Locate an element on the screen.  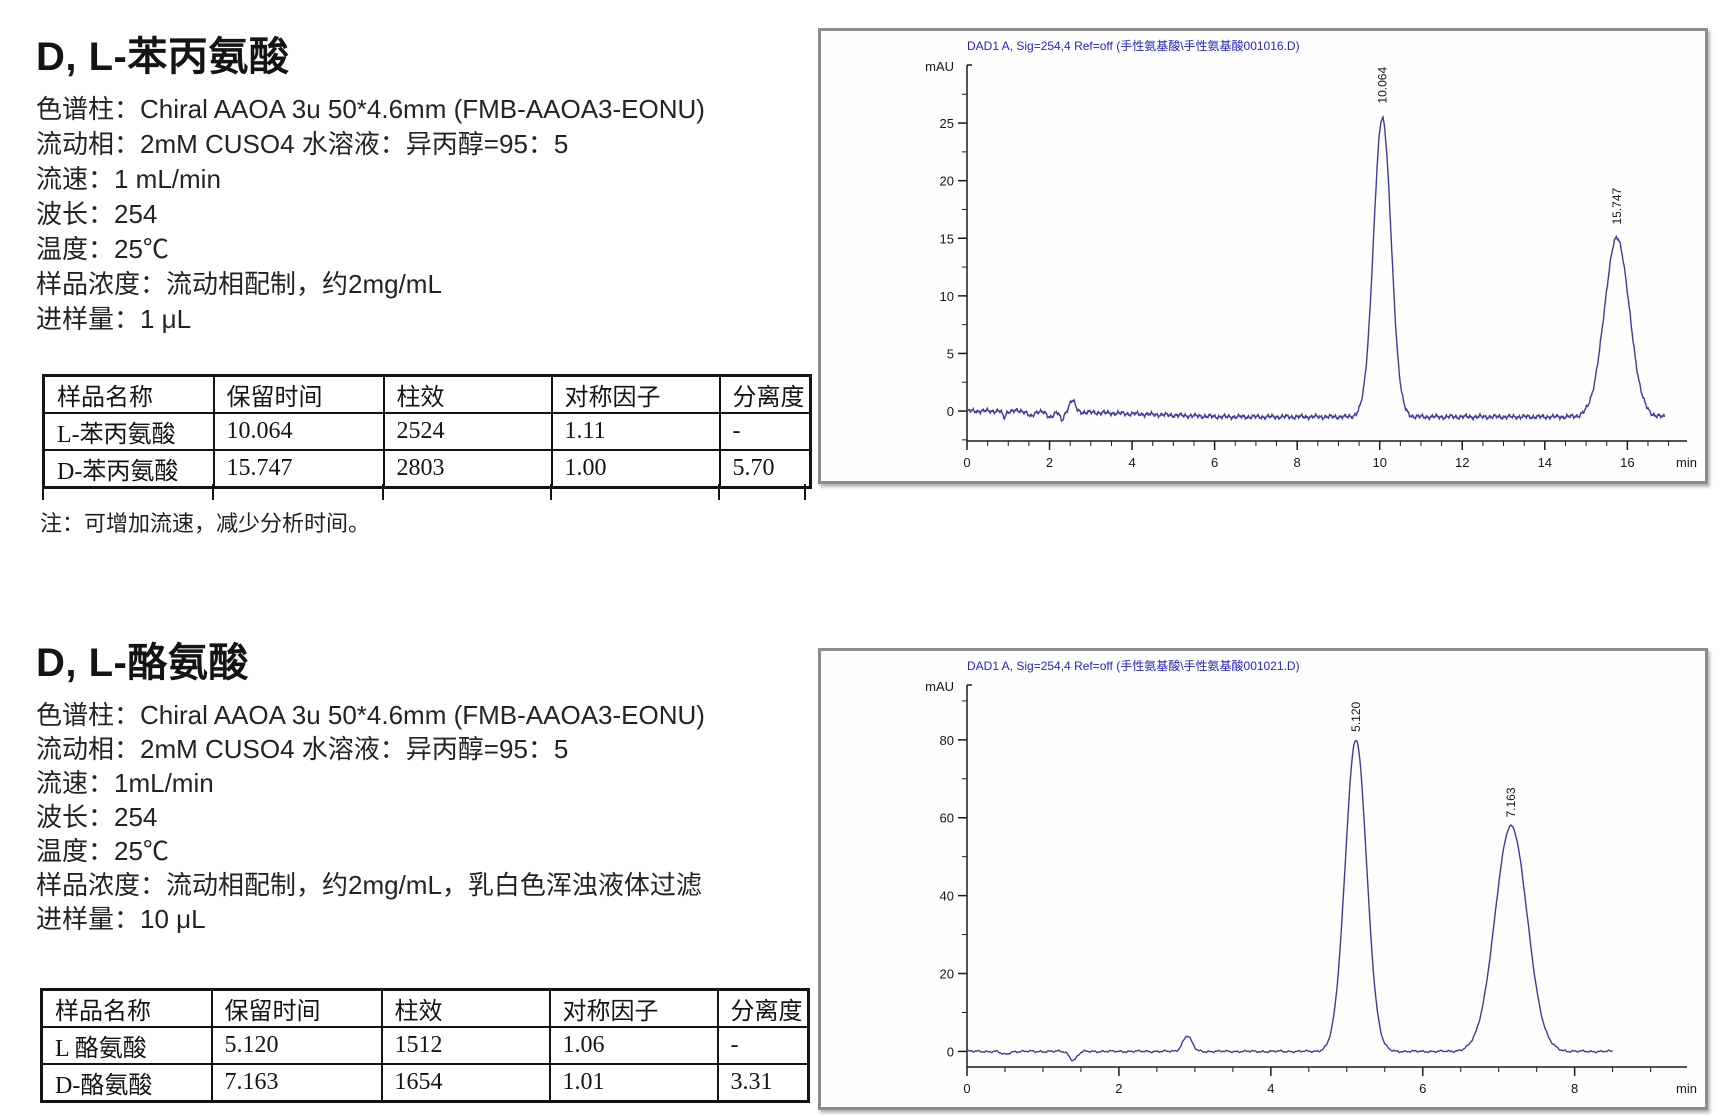
table-cell: 1.06 is located at coordinates (633, 1045).